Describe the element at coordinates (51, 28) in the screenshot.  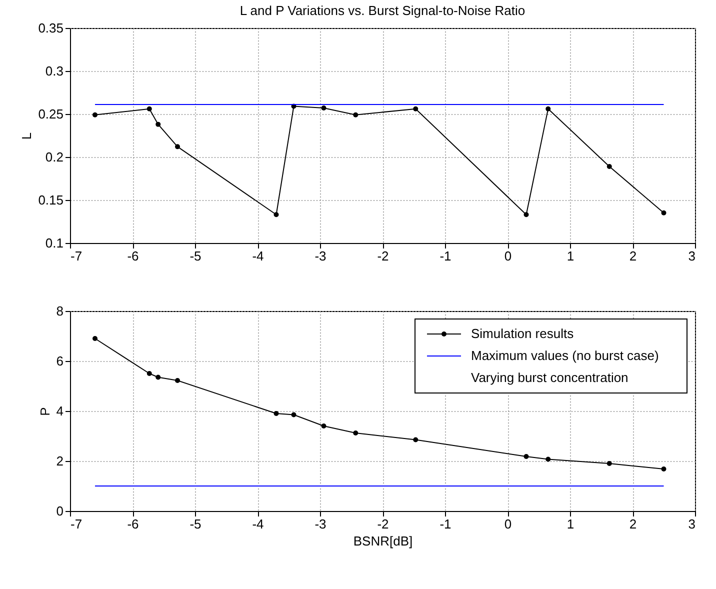
I see `y-tick-label: 0.35` at that location.